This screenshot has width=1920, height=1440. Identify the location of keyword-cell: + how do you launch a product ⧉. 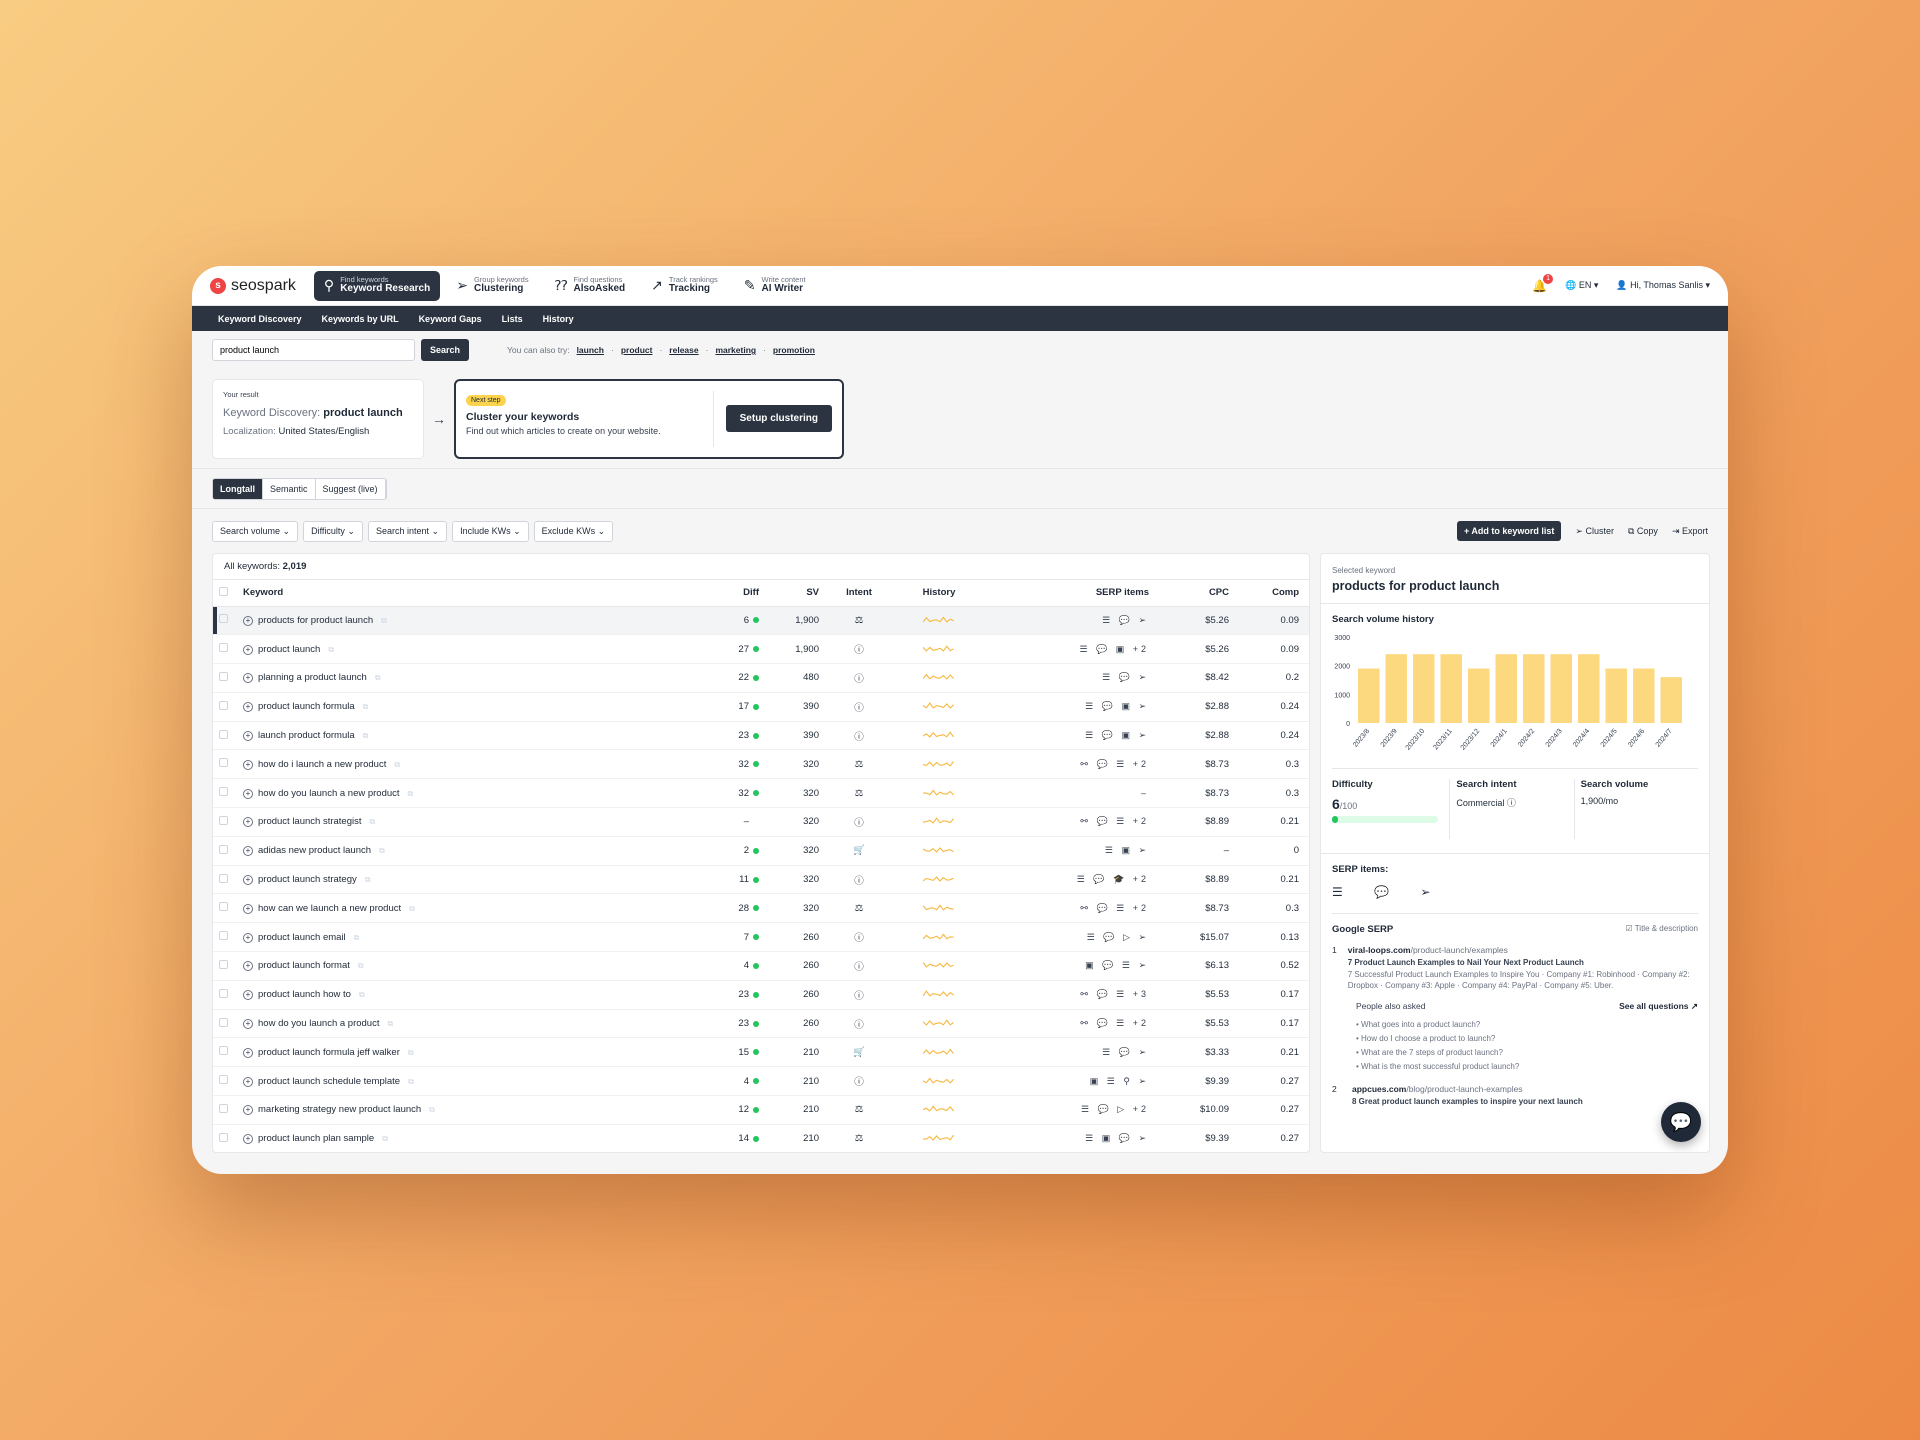
(476, 1024).